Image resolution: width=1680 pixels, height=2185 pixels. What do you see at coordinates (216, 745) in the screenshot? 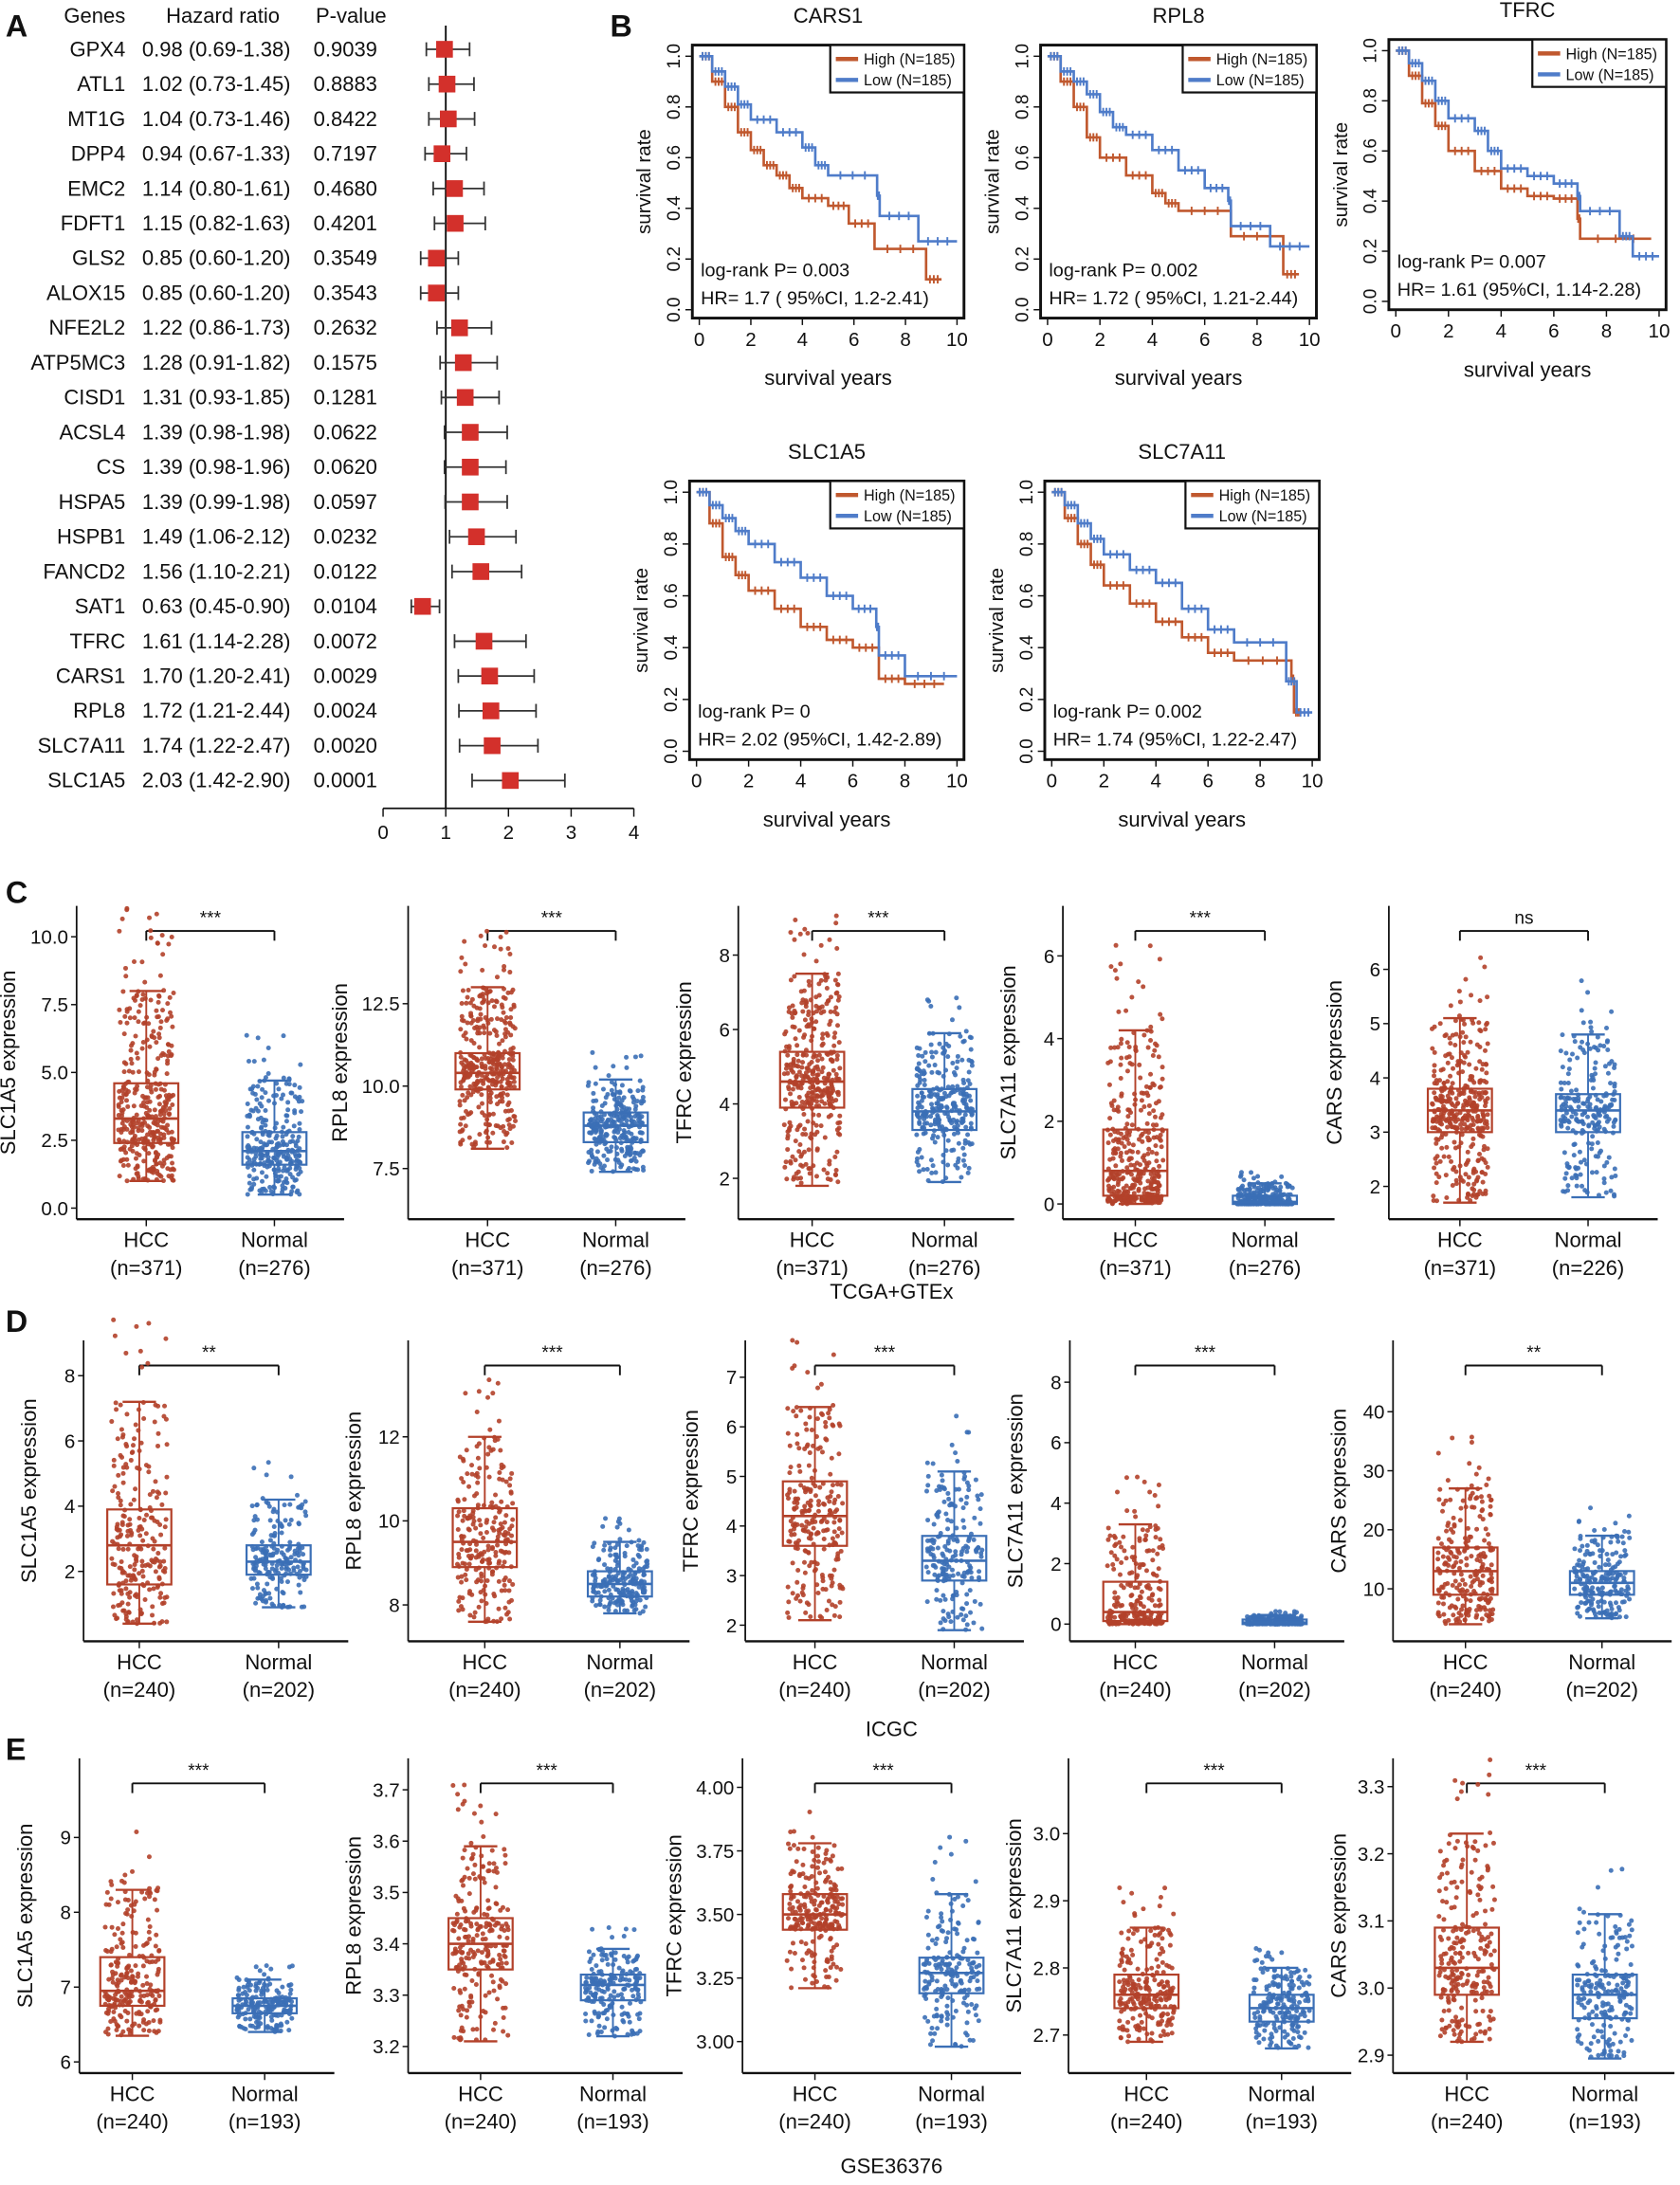
I see `hazard-ratio-text: 1.74 (1.22-2.47)` at bounding box center [216, 745].